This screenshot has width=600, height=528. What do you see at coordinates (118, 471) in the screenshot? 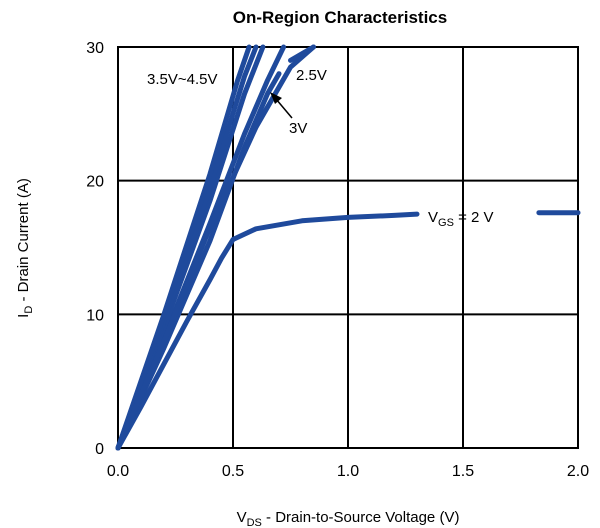
I see `x-tick-label: 0.0` at bounding box center [118, 471].